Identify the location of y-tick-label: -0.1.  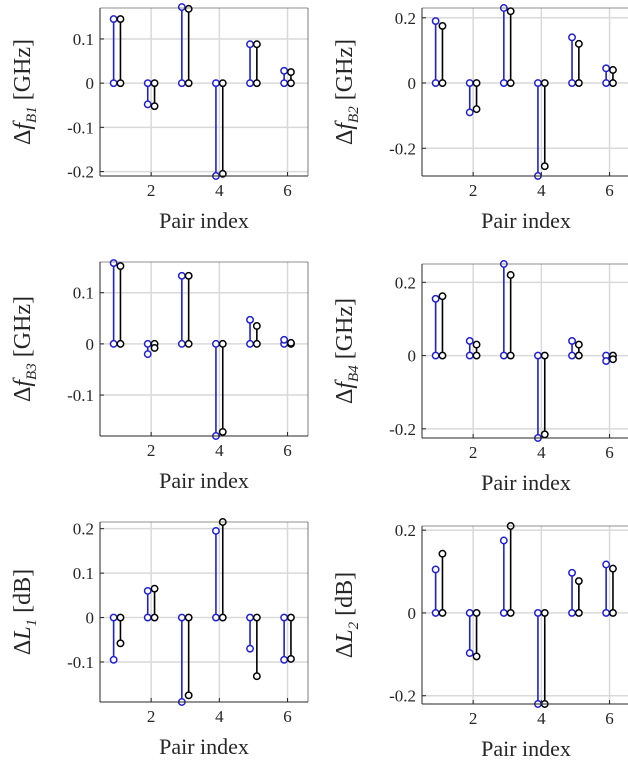
(80, 395).